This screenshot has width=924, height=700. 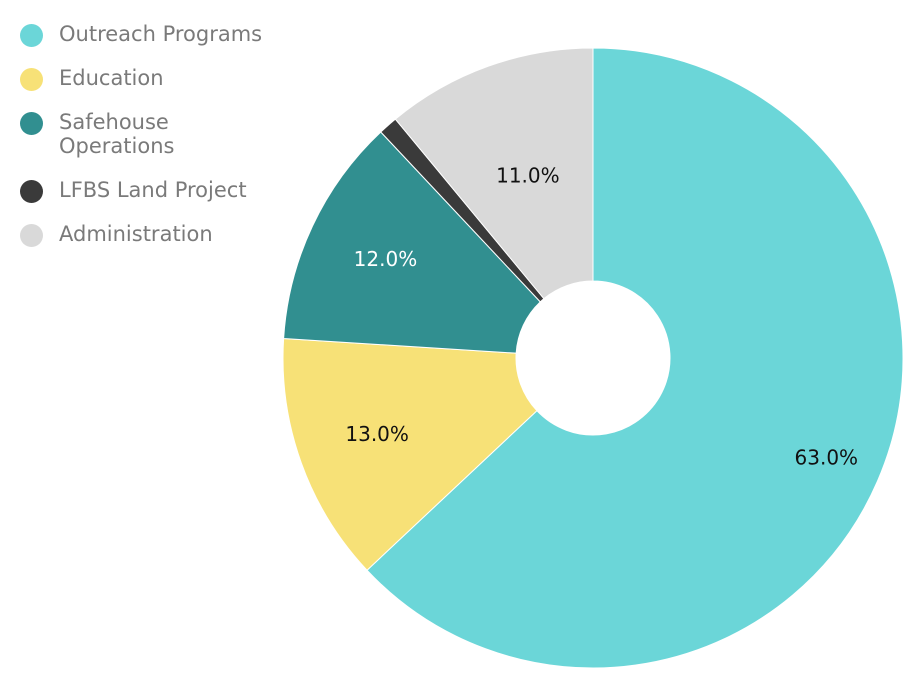 I want to click on legend-label-outreach-programs: Outreach Programs, so click(x=161, y=34).